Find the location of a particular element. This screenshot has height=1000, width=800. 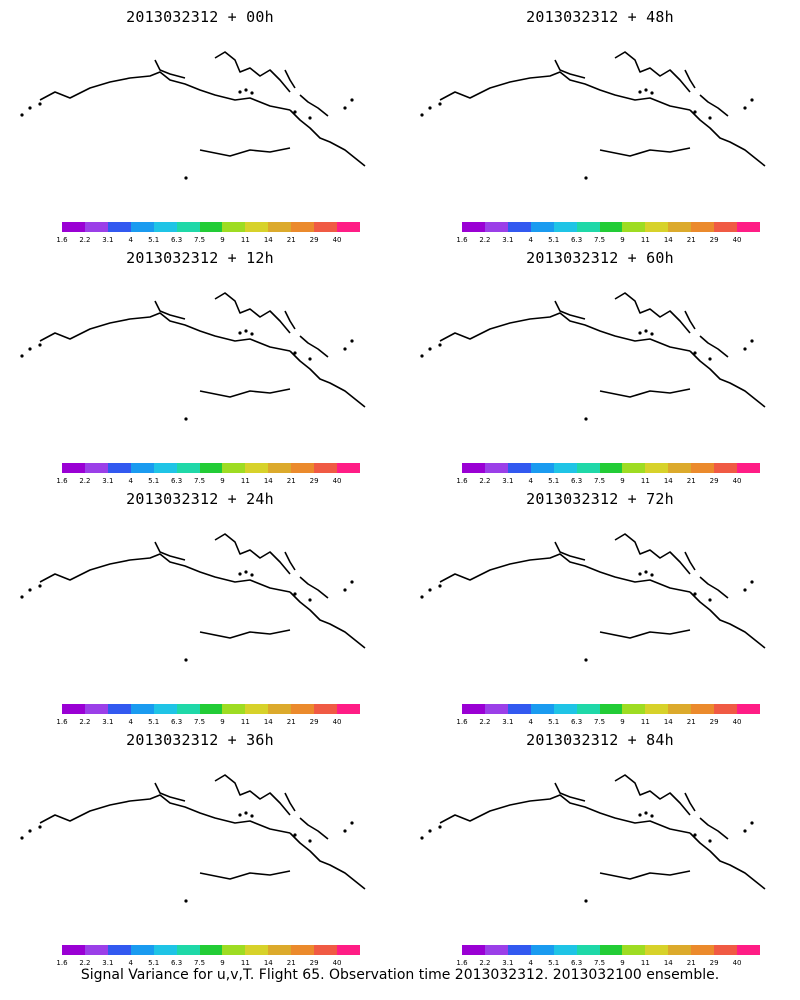

panel-title: 2013032312 + 12h is located at coordinates (200, 258).